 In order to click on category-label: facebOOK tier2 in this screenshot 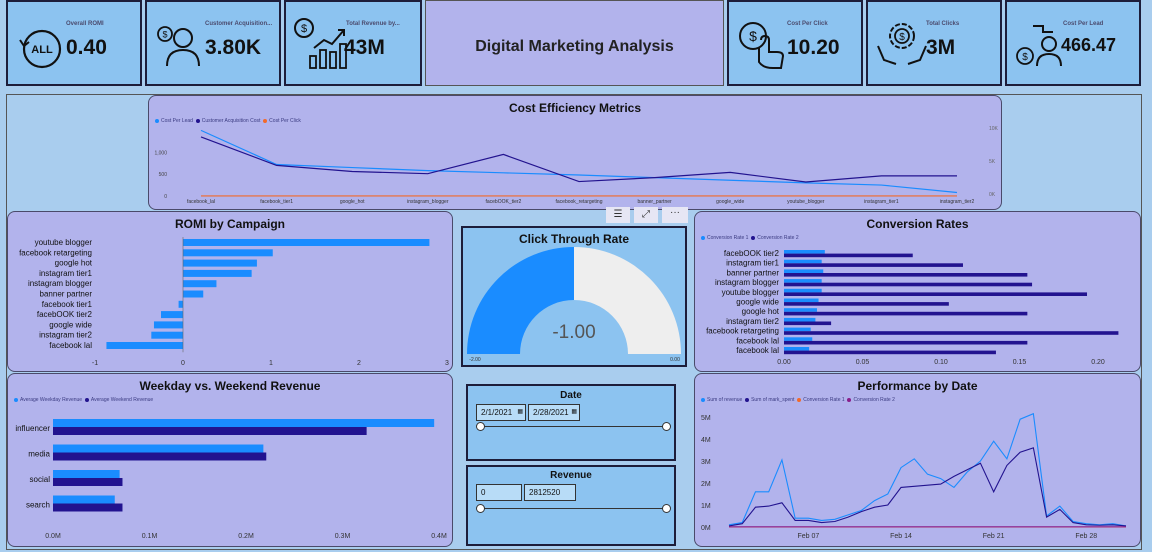, I will do `click(752, 253)`.